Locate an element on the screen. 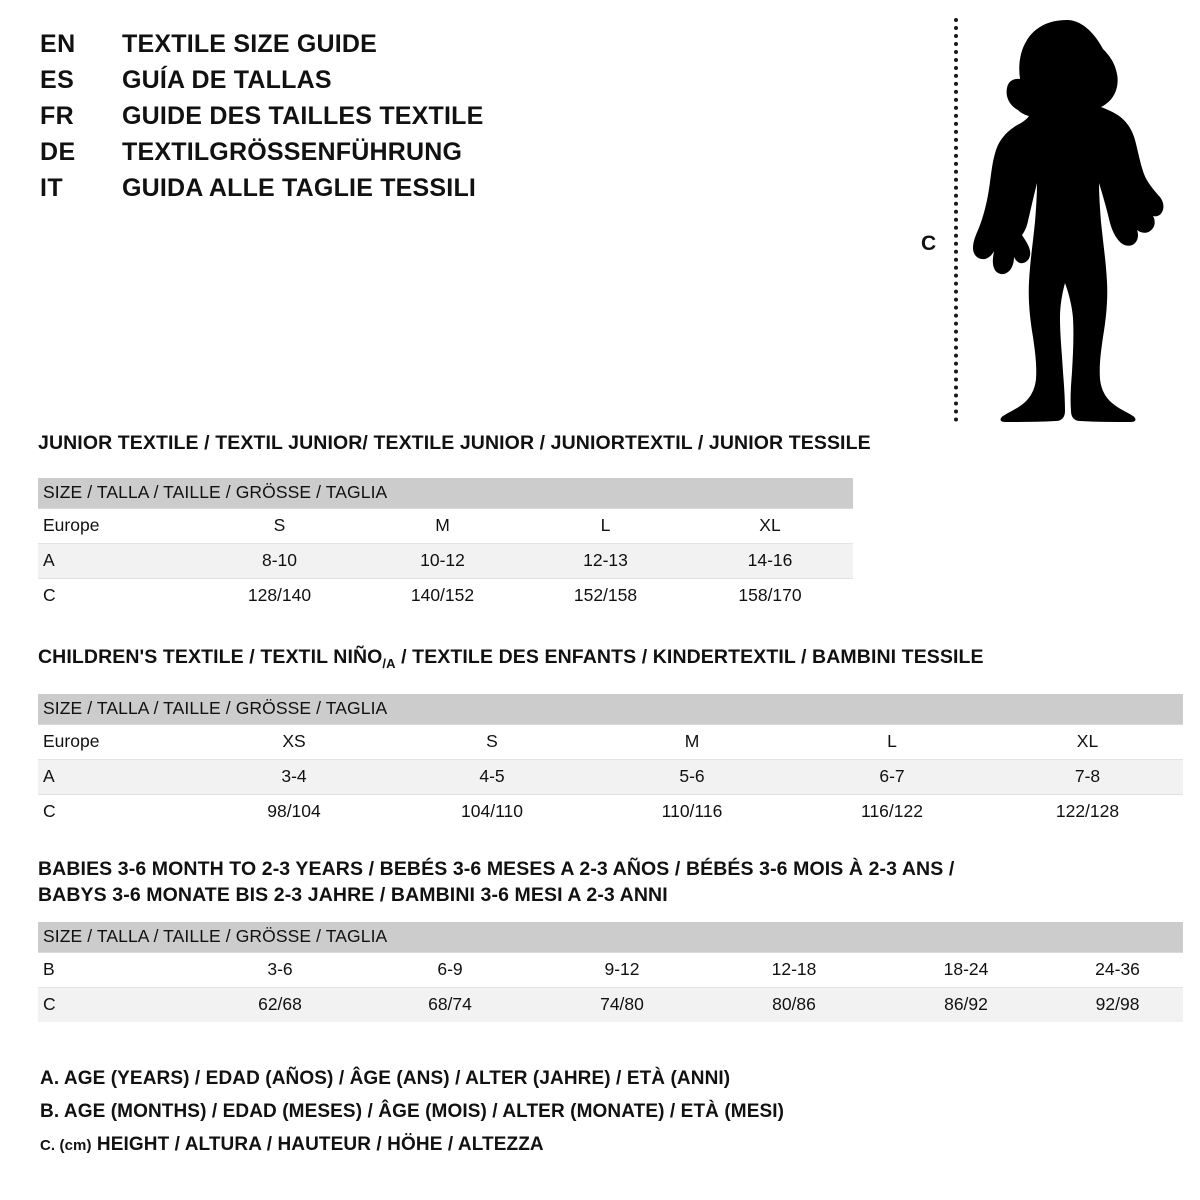 The image size is (1200, 1200). language-code-es: ES is located at coordinates (57, 80).